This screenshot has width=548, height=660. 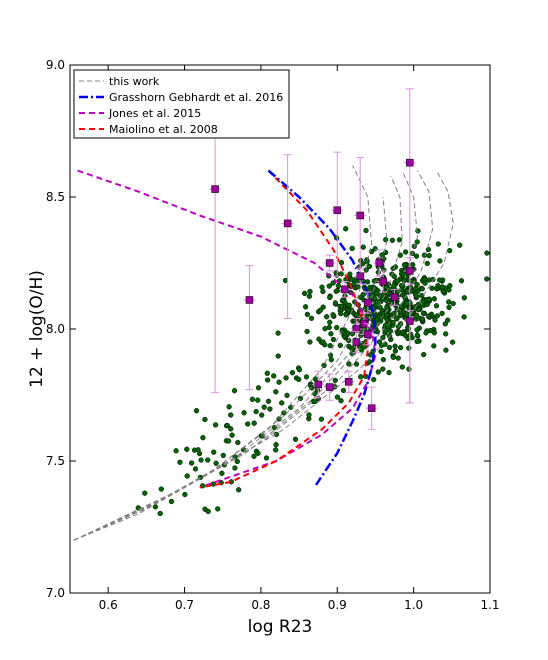 I want to click on legend-label: Grasshorn Gebhardt et al. 2016, so click(x=196, y=97).